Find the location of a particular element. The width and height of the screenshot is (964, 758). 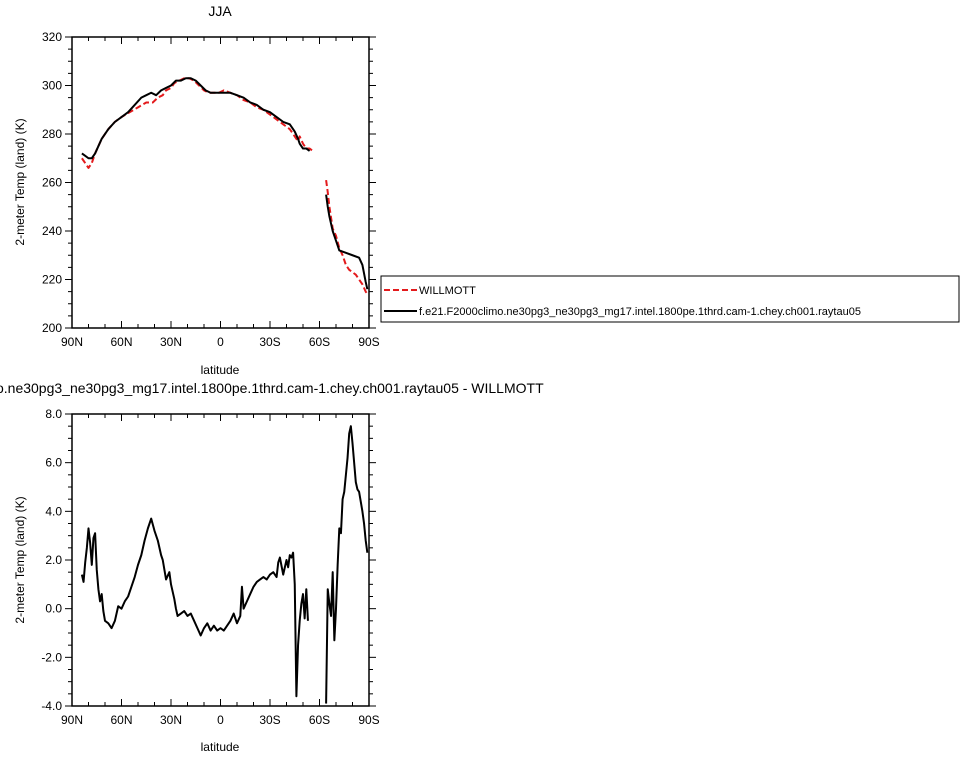

top-y-tick-label: 260 is located at coordinates (52, 183).